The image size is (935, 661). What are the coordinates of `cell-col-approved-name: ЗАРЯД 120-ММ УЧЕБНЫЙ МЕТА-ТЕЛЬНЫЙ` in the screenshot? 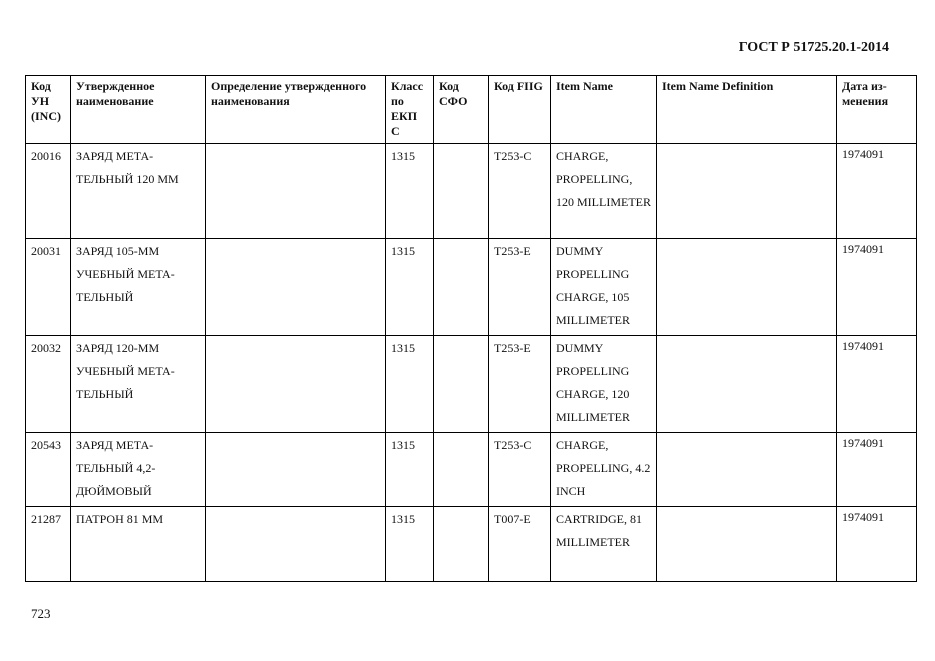 It's located at (138, 384).